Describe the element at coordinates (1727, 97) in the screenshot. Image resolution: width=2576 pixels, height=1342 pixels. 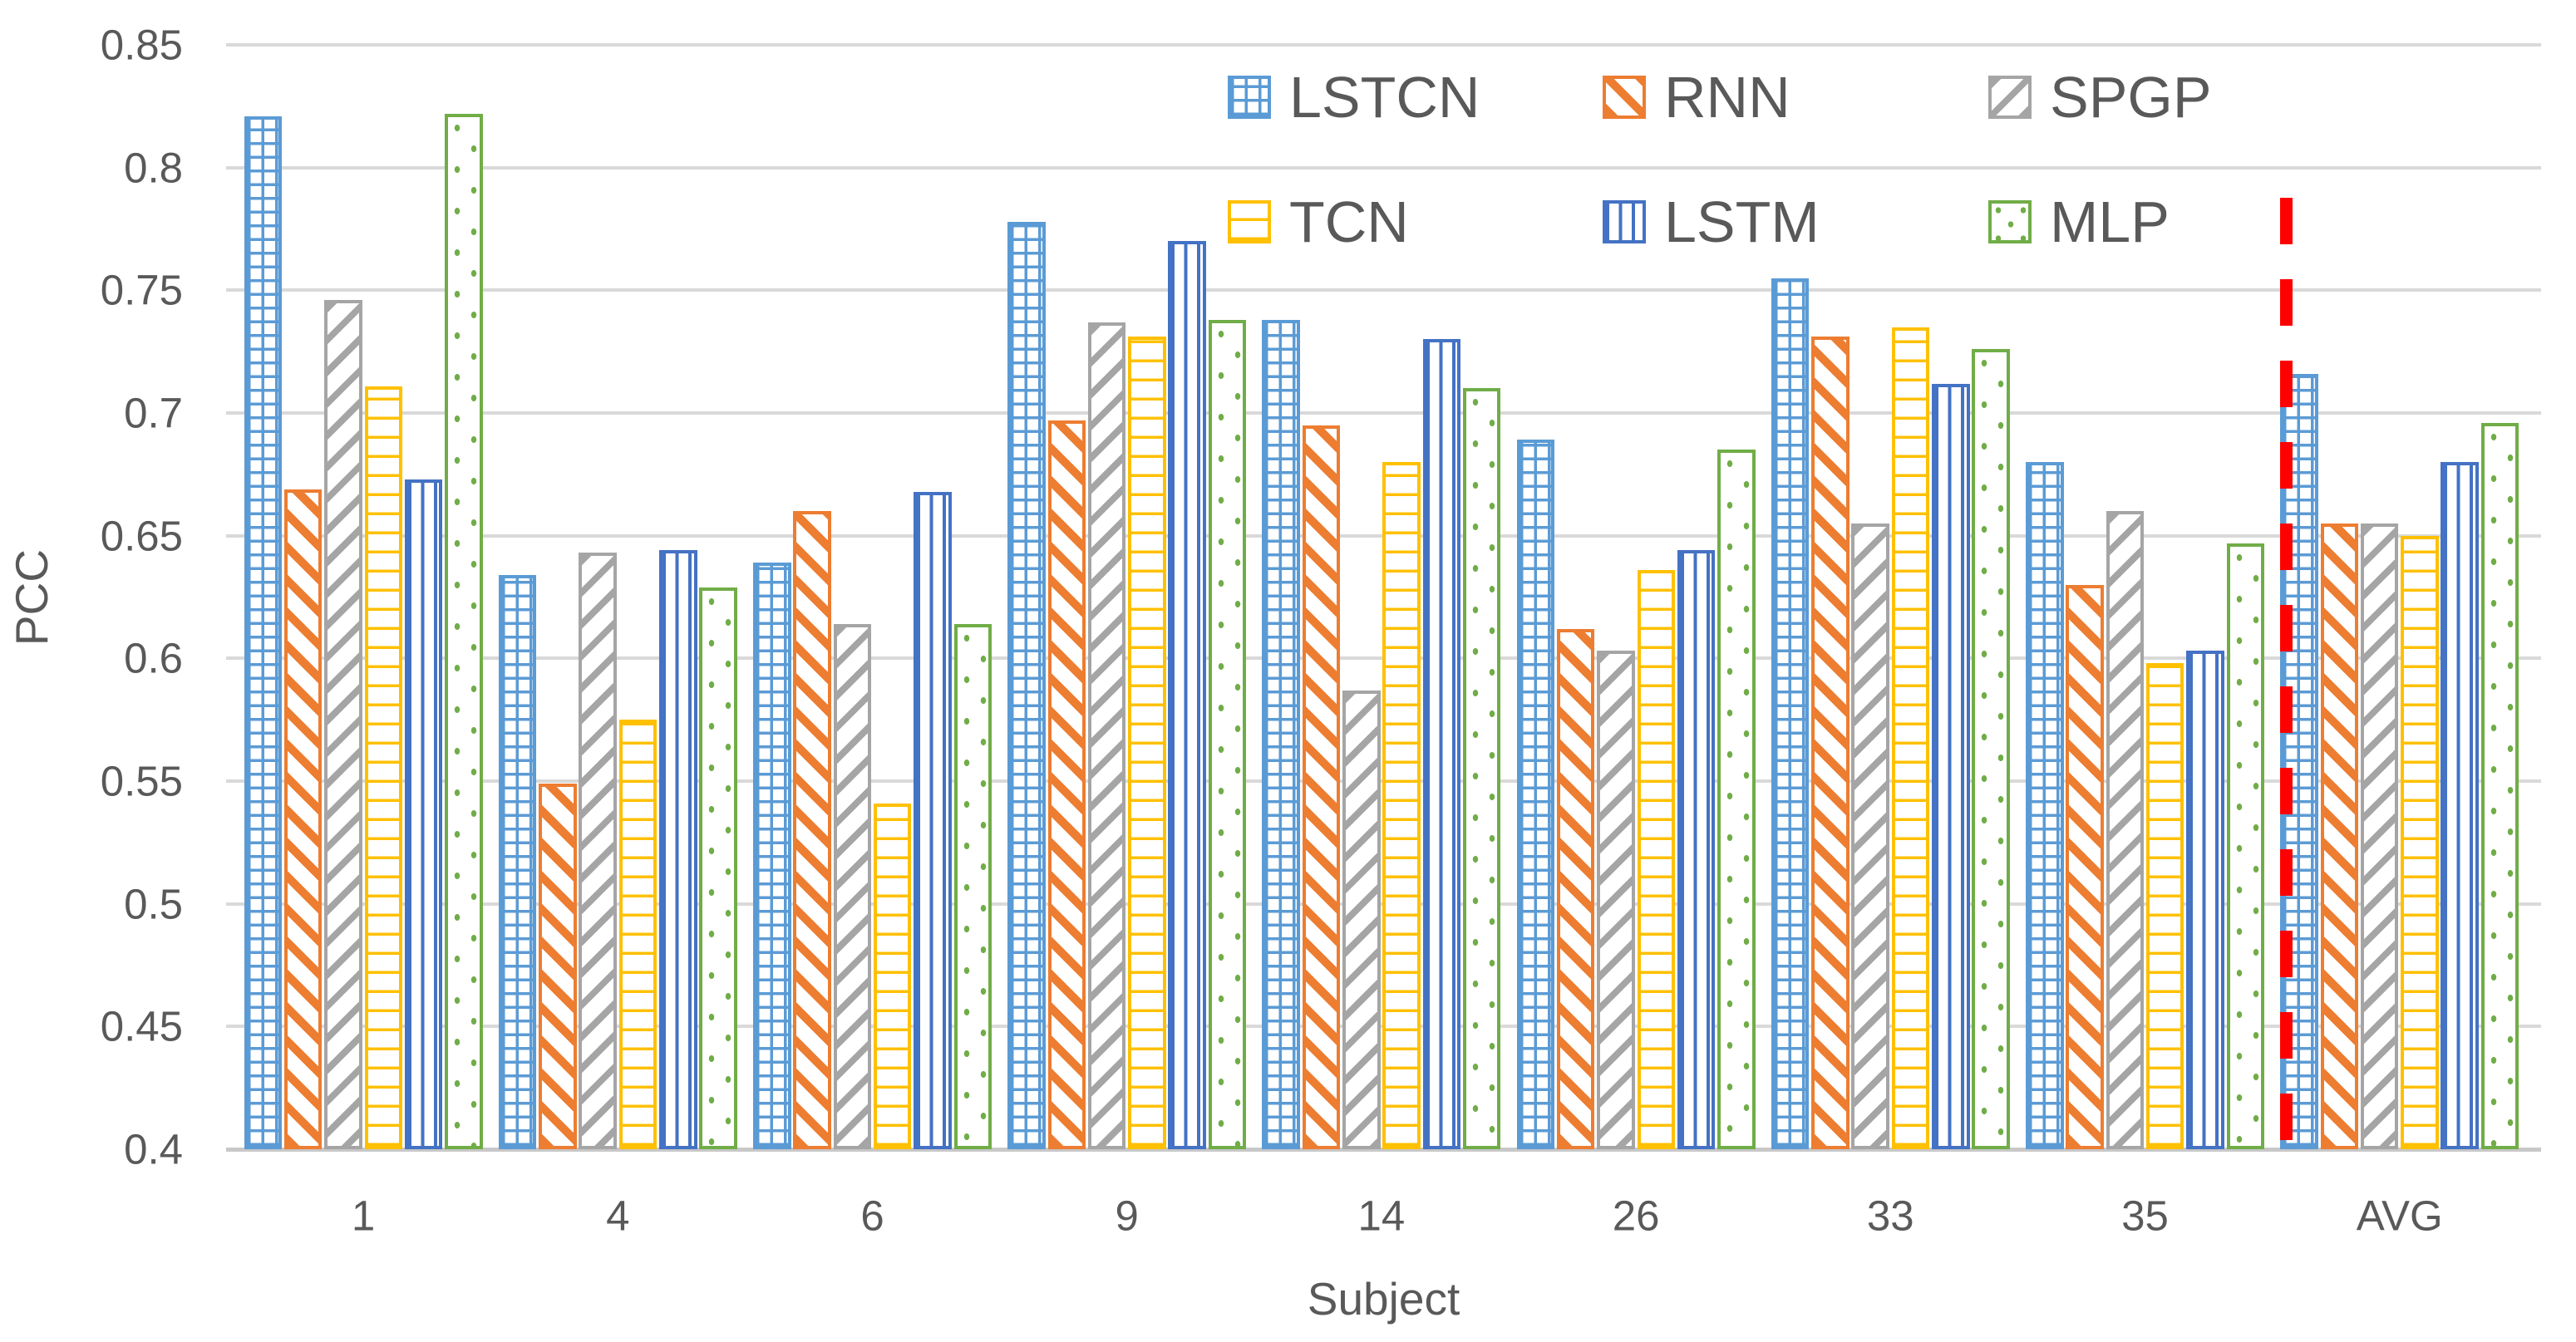
I see `legend-label-RNN: RNN` at that location.